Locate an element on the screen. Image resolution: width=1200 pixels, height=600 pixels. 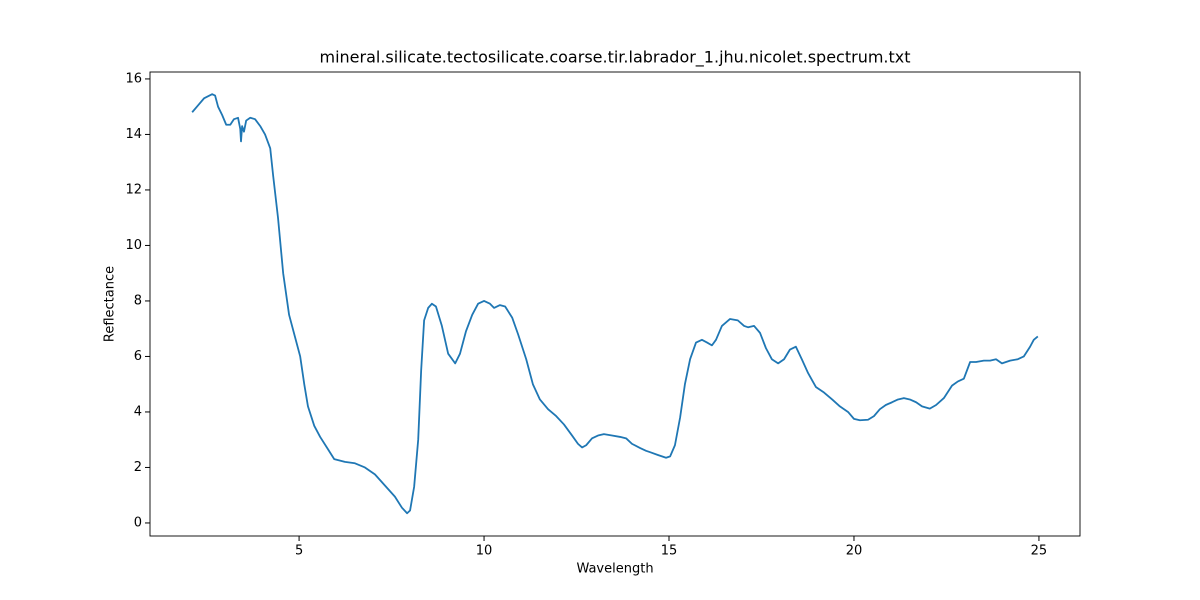
x-tick-label: 5 is located at coordinates (299, 551).